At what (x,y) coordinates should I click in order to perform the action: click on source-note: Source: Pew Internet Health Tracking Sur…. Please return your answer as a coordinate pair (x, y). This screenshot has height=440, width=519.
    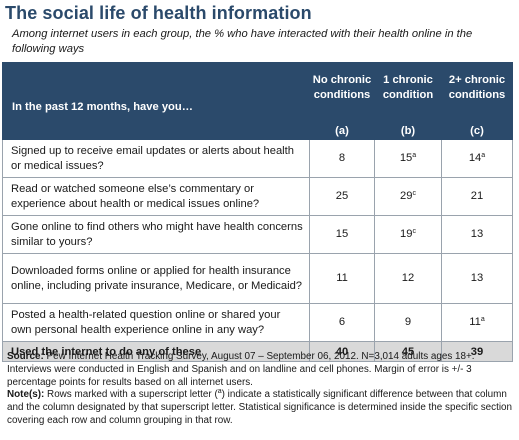
    Looking at the image, I should click on (259, 370).